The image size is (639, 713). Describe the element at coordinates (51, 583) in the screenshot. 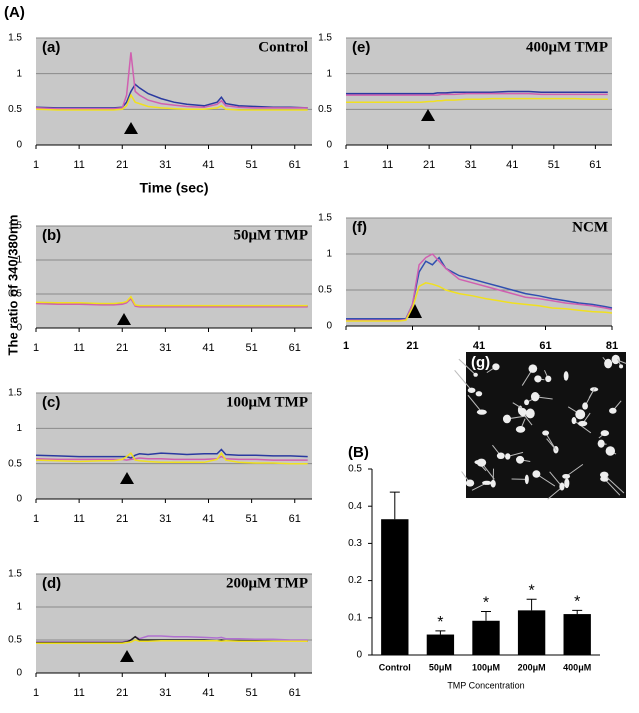

I see `panel-label: (d)` at that location.